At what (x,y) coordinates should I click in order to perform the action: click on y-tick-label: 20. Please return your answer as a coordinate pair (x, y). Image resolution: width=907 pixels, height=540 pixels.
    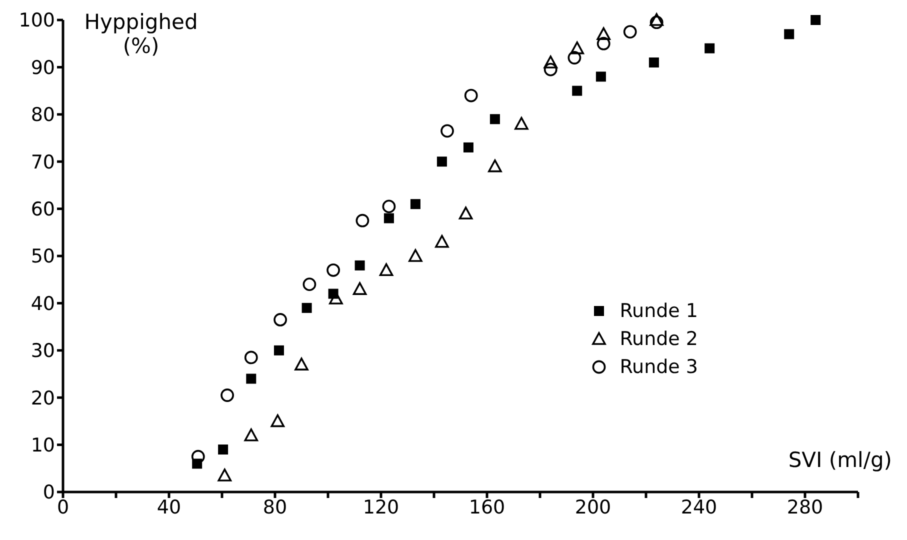
    Looking at the image, I should click on (42, 398).